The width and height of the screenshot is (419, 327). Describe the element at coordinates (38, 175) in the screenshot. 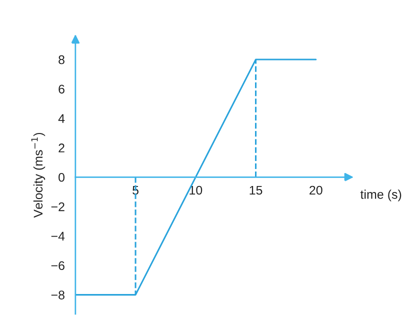

I see `y-axis-title: Velocity (ms$^{−1}$)` at that location.